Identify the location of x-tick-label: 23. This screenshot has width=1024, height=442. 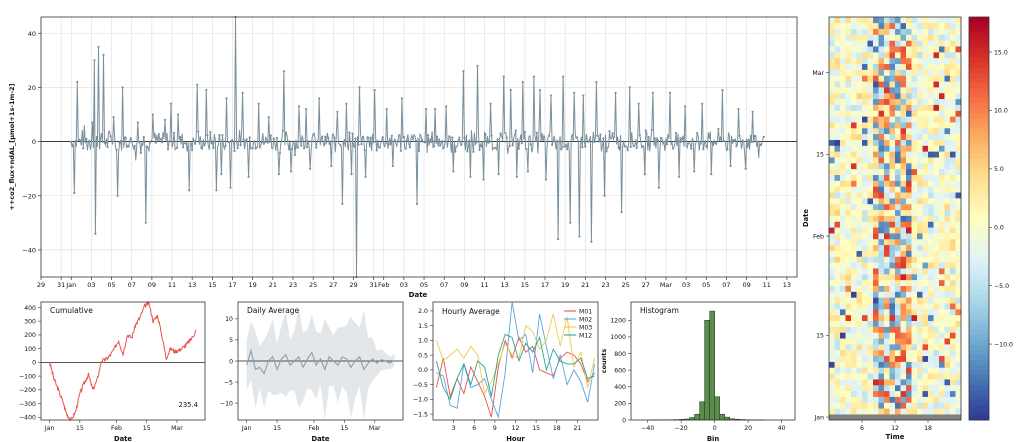
(293, 285).